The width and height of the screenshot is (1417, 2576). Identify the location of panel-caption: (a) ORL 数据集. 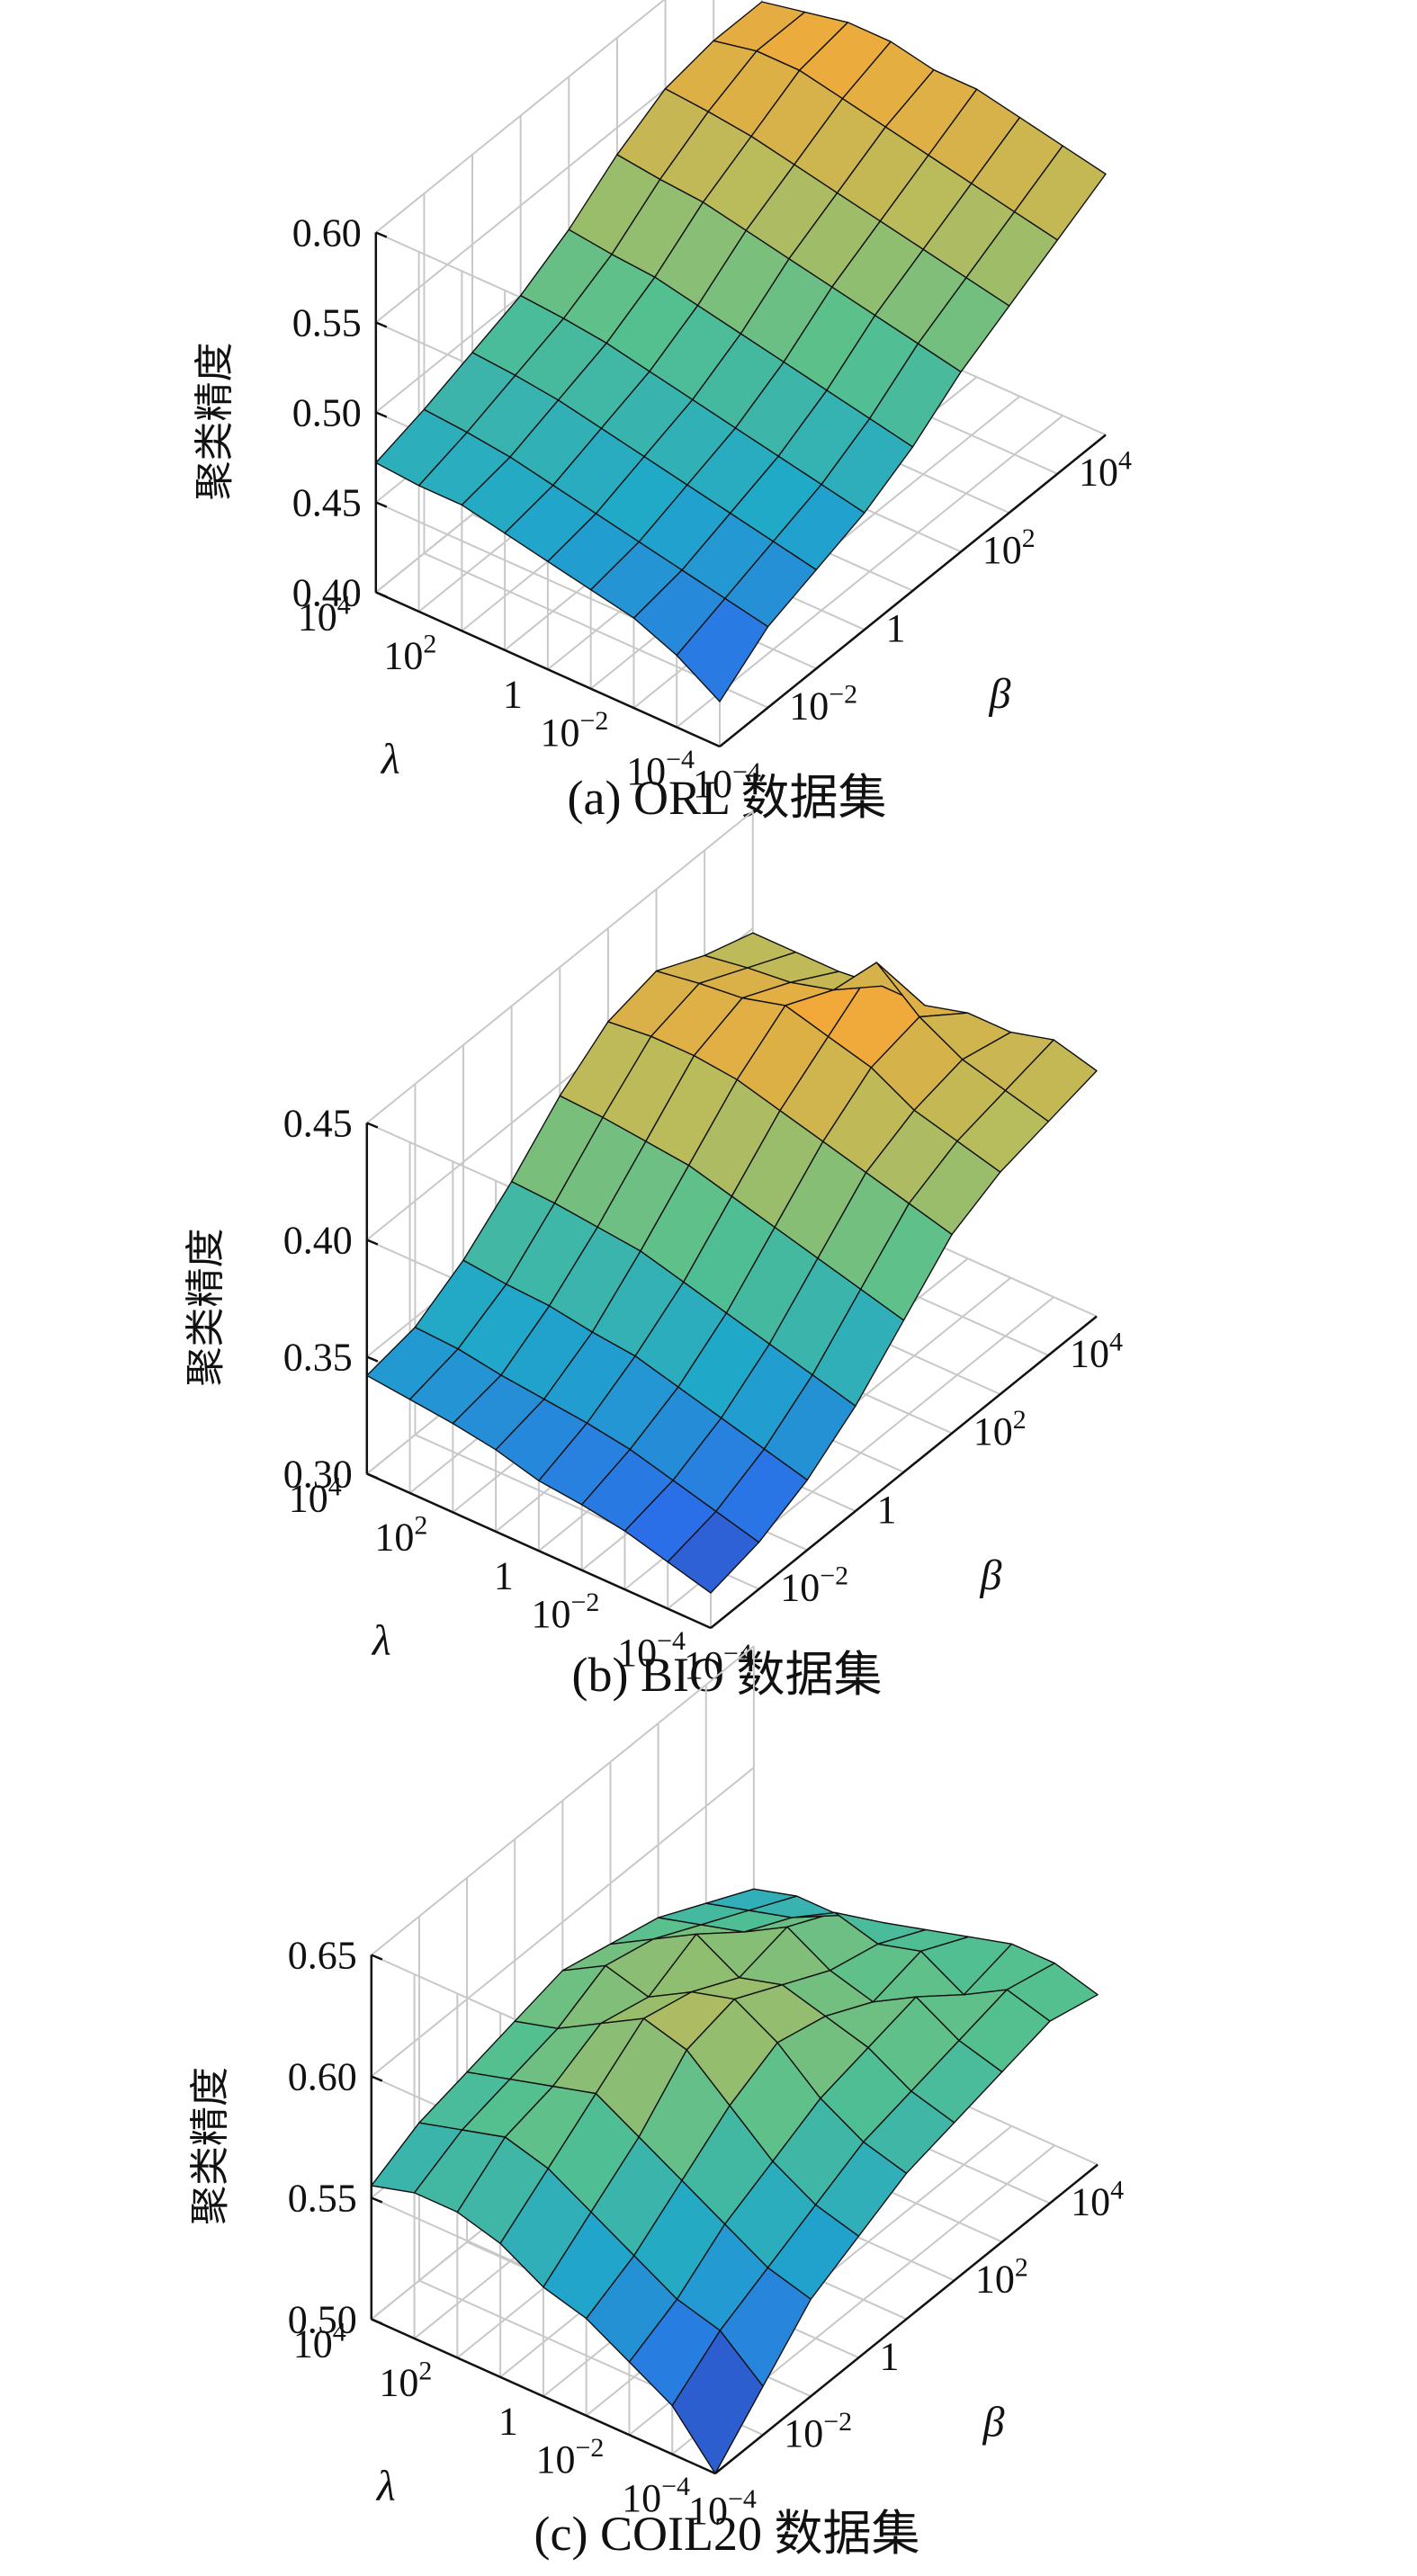
(727, 798).